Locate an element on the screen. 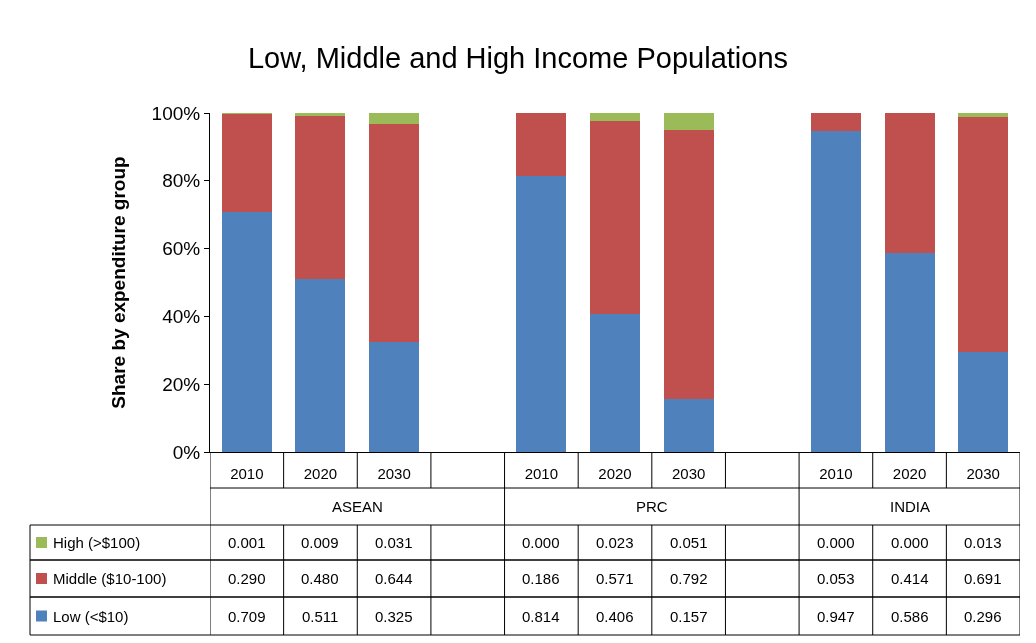  data-label: 0.709 is located at coordinates (247, 616).